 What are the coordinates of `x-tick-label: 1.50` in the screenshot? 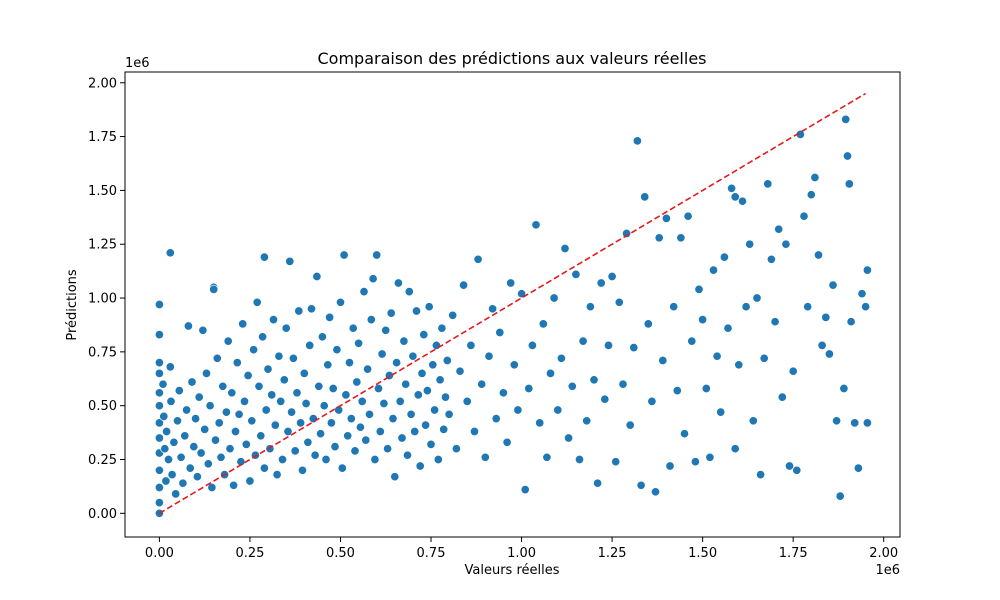 It's located at (702, 553).